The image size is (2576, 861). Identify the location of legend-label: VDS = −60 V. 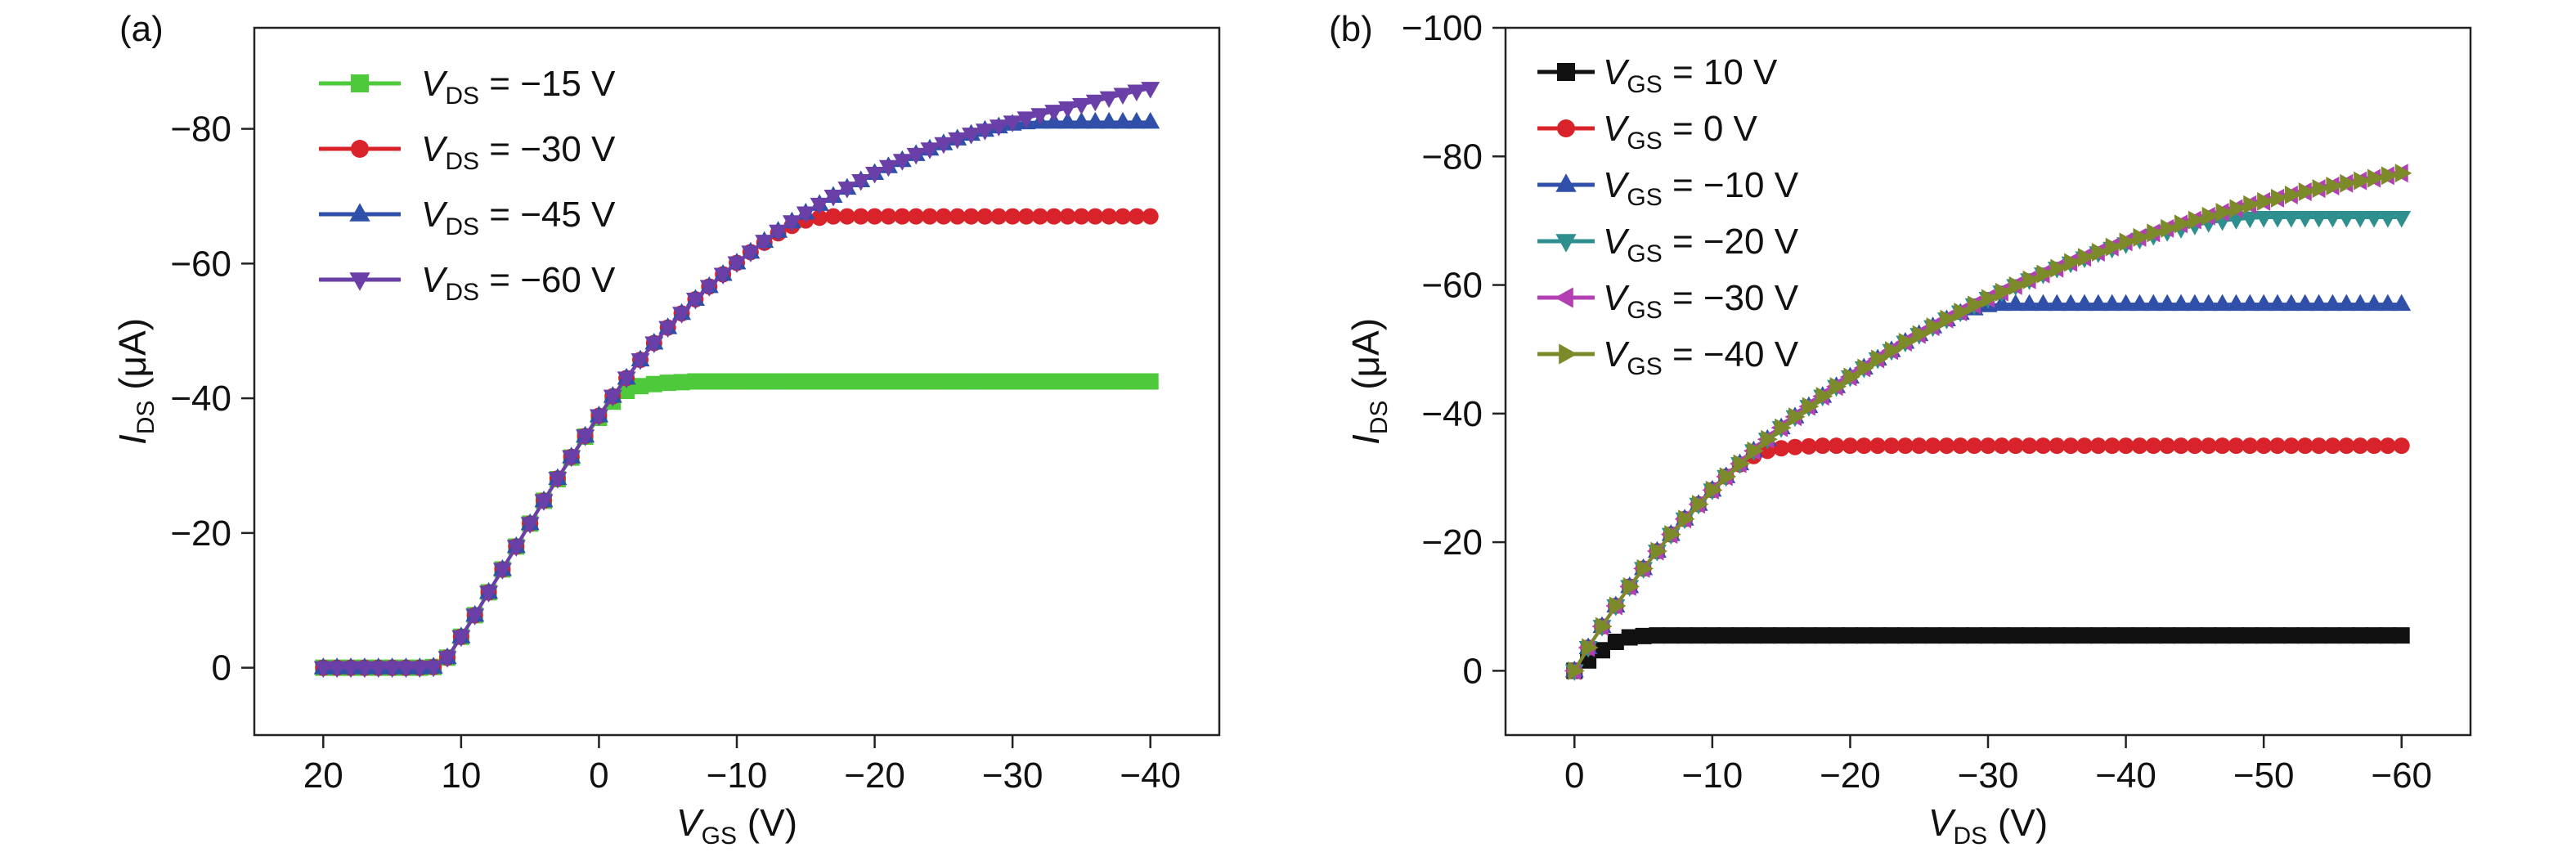
(518, 283).